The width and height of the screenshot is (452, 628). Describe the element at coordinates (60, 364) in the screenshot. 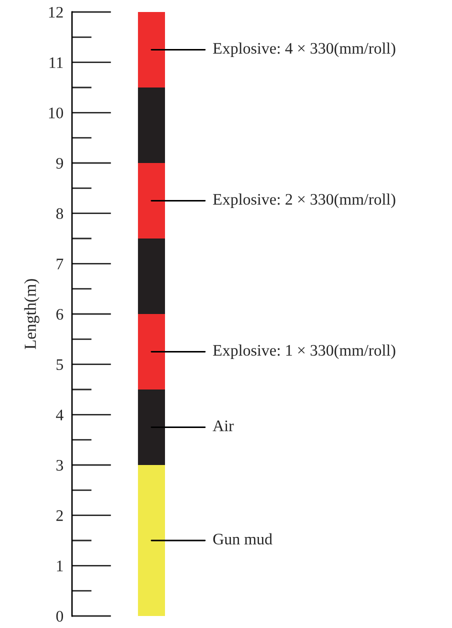

I see `y-tick-label: 5` at that location.